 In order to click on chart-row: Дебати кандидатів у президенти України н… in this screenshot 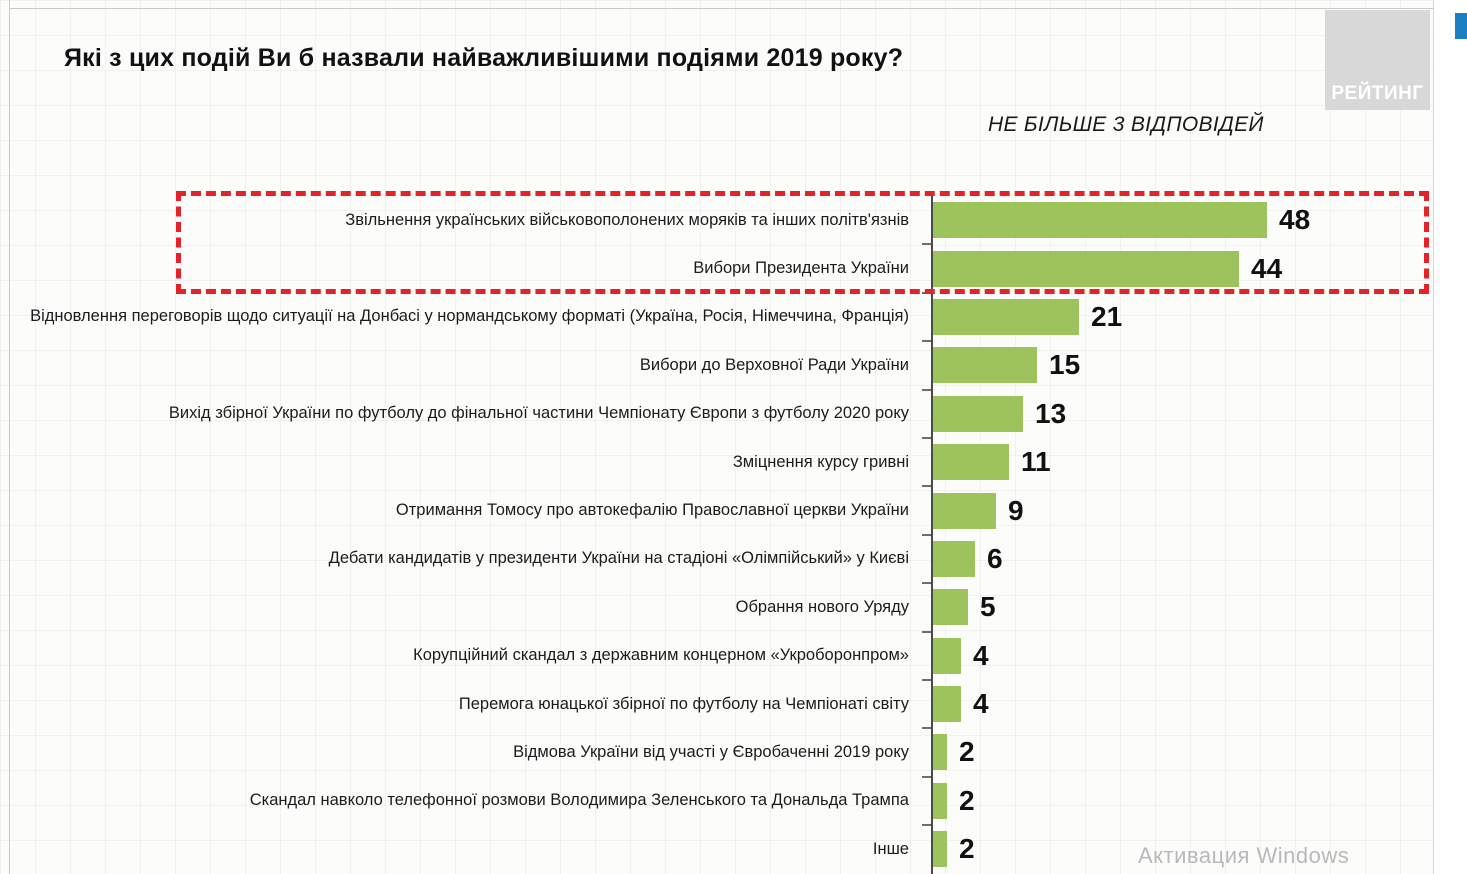, I will do `click(733, 558)`.